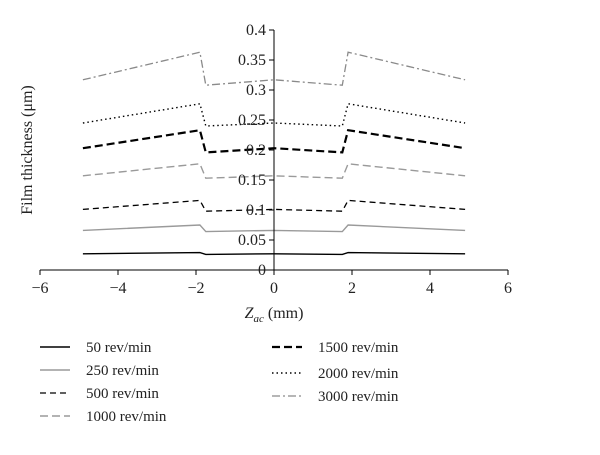 This screenshot has width=600, height=455. Describe the element at coordinates (430, 288) in the screenshot. I see `x-tick-label: 4` at that location.